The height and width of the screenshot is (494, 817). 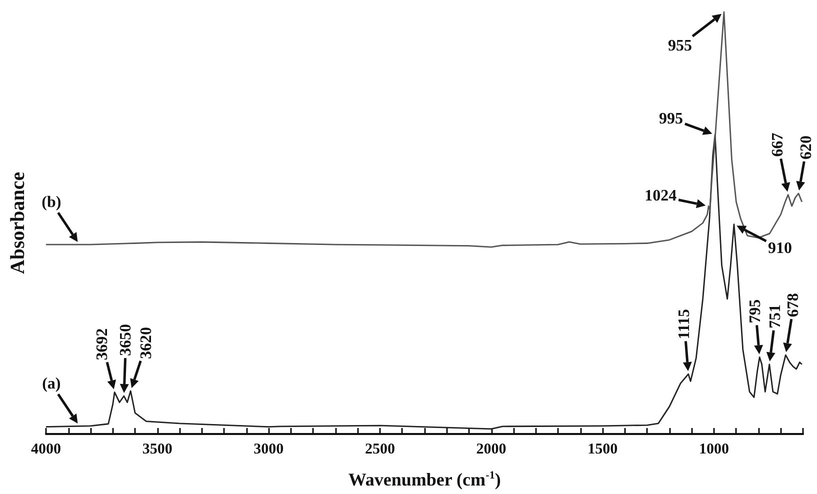 I want to click on annotation: 1024, so click(x=660, y=196).